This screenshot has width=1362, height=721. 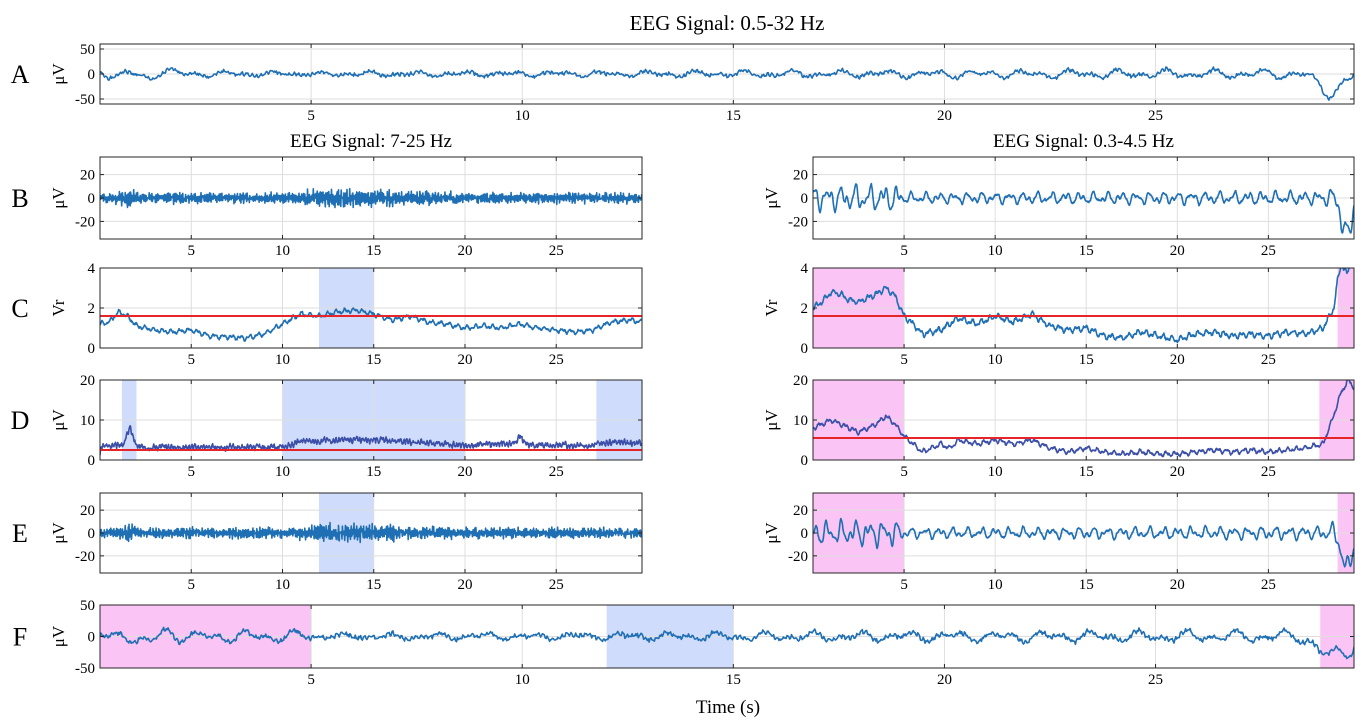 What do you see at coordinates (20, 74) in the screenshot?
I see `panel-label: A` at bounding box center [20, 74].